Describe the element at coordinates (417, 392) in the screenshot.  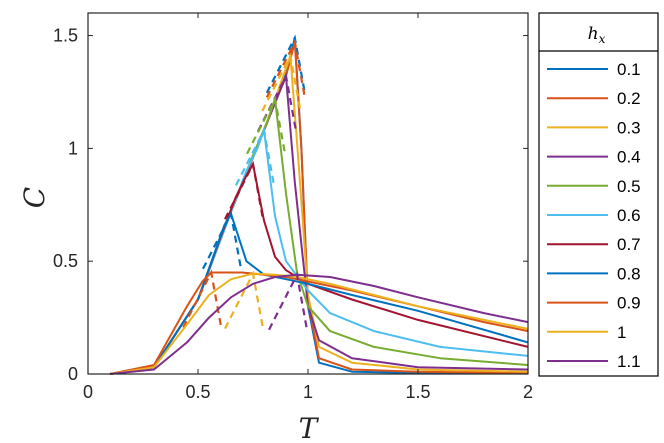
I see `x-tick-label: 1.5` at that location.